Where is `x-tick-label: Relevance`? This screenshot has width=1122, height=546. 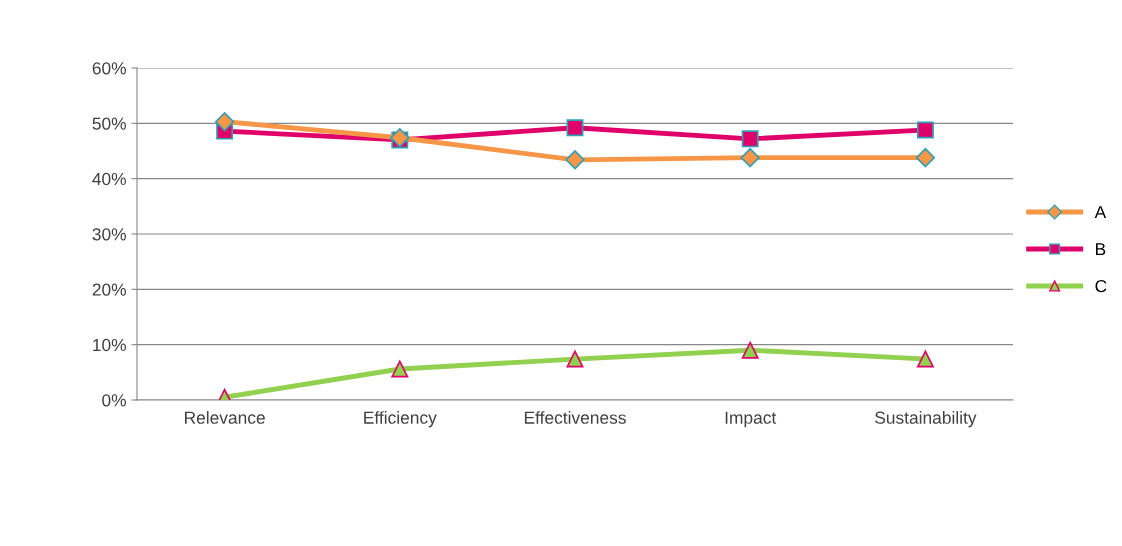 x-tick-label: Relevance is located at coordinates (225, 417).